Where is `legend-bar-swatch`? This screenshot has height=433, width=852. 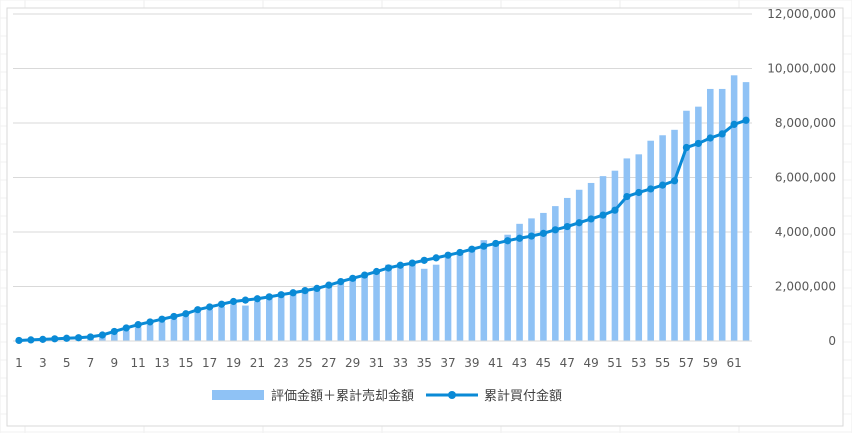
legend-bar-swatch is located at coordinates (238, 395).